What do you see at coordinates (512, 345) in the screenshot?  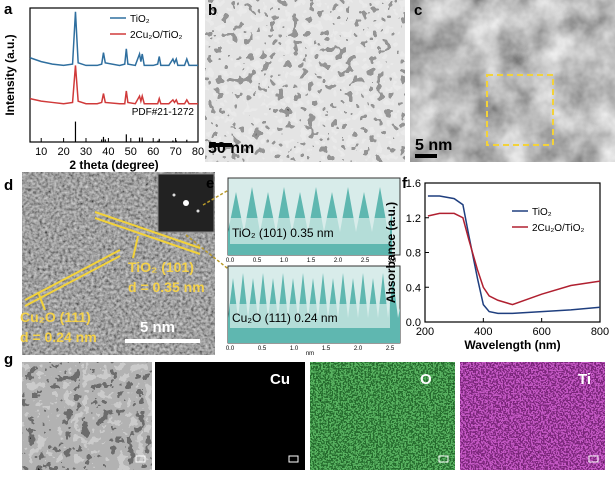 I see `x-axis-label: Wavelength (nm)` at bounding box center [512, 345].